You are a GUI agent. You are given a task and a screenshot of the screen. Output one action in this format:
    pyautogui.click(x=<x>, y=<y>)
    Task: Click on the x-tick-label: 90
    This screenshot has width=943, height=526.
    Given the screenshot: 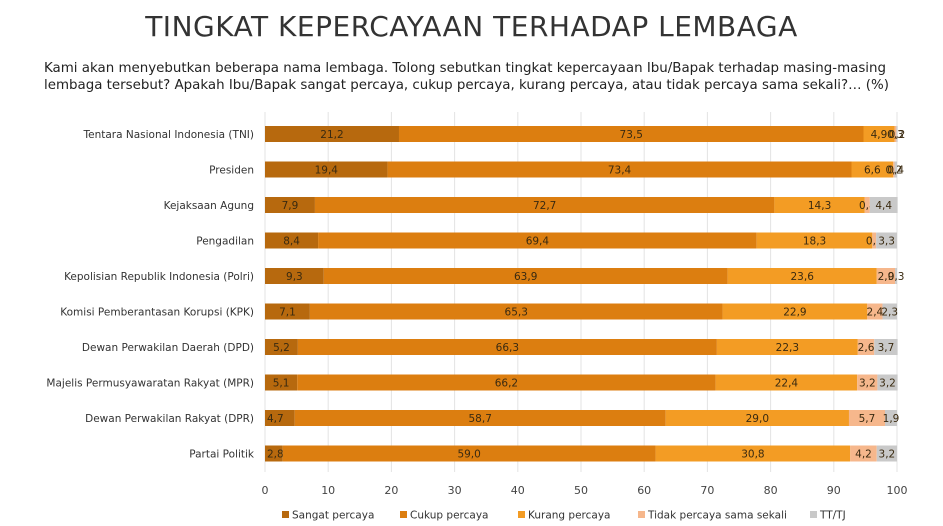 What is the action you would take?
    pyautogui.click(x=834, y=490)
    